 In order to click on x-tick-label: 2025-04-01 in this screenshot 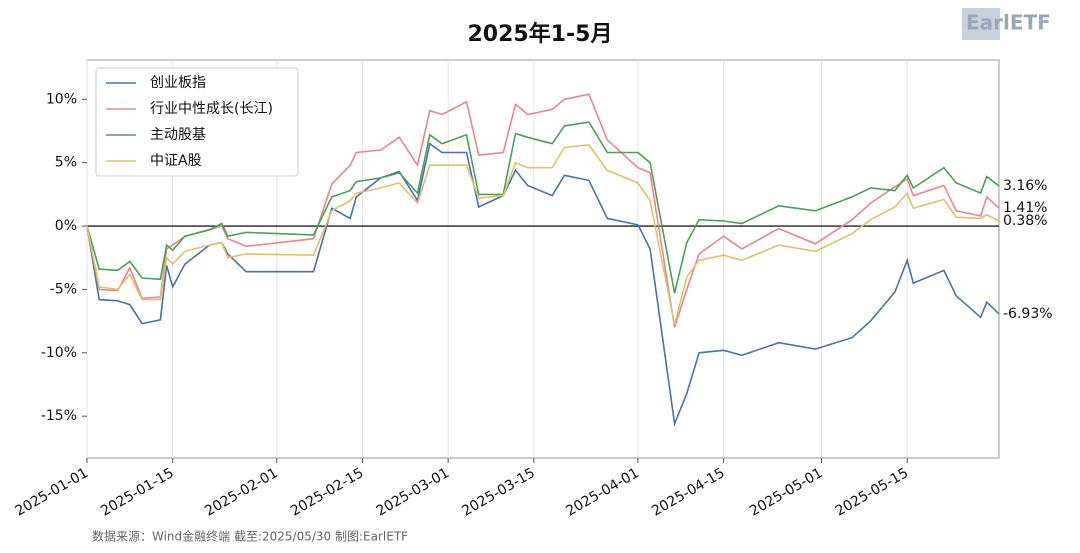, I will do `click(602, 492)`.